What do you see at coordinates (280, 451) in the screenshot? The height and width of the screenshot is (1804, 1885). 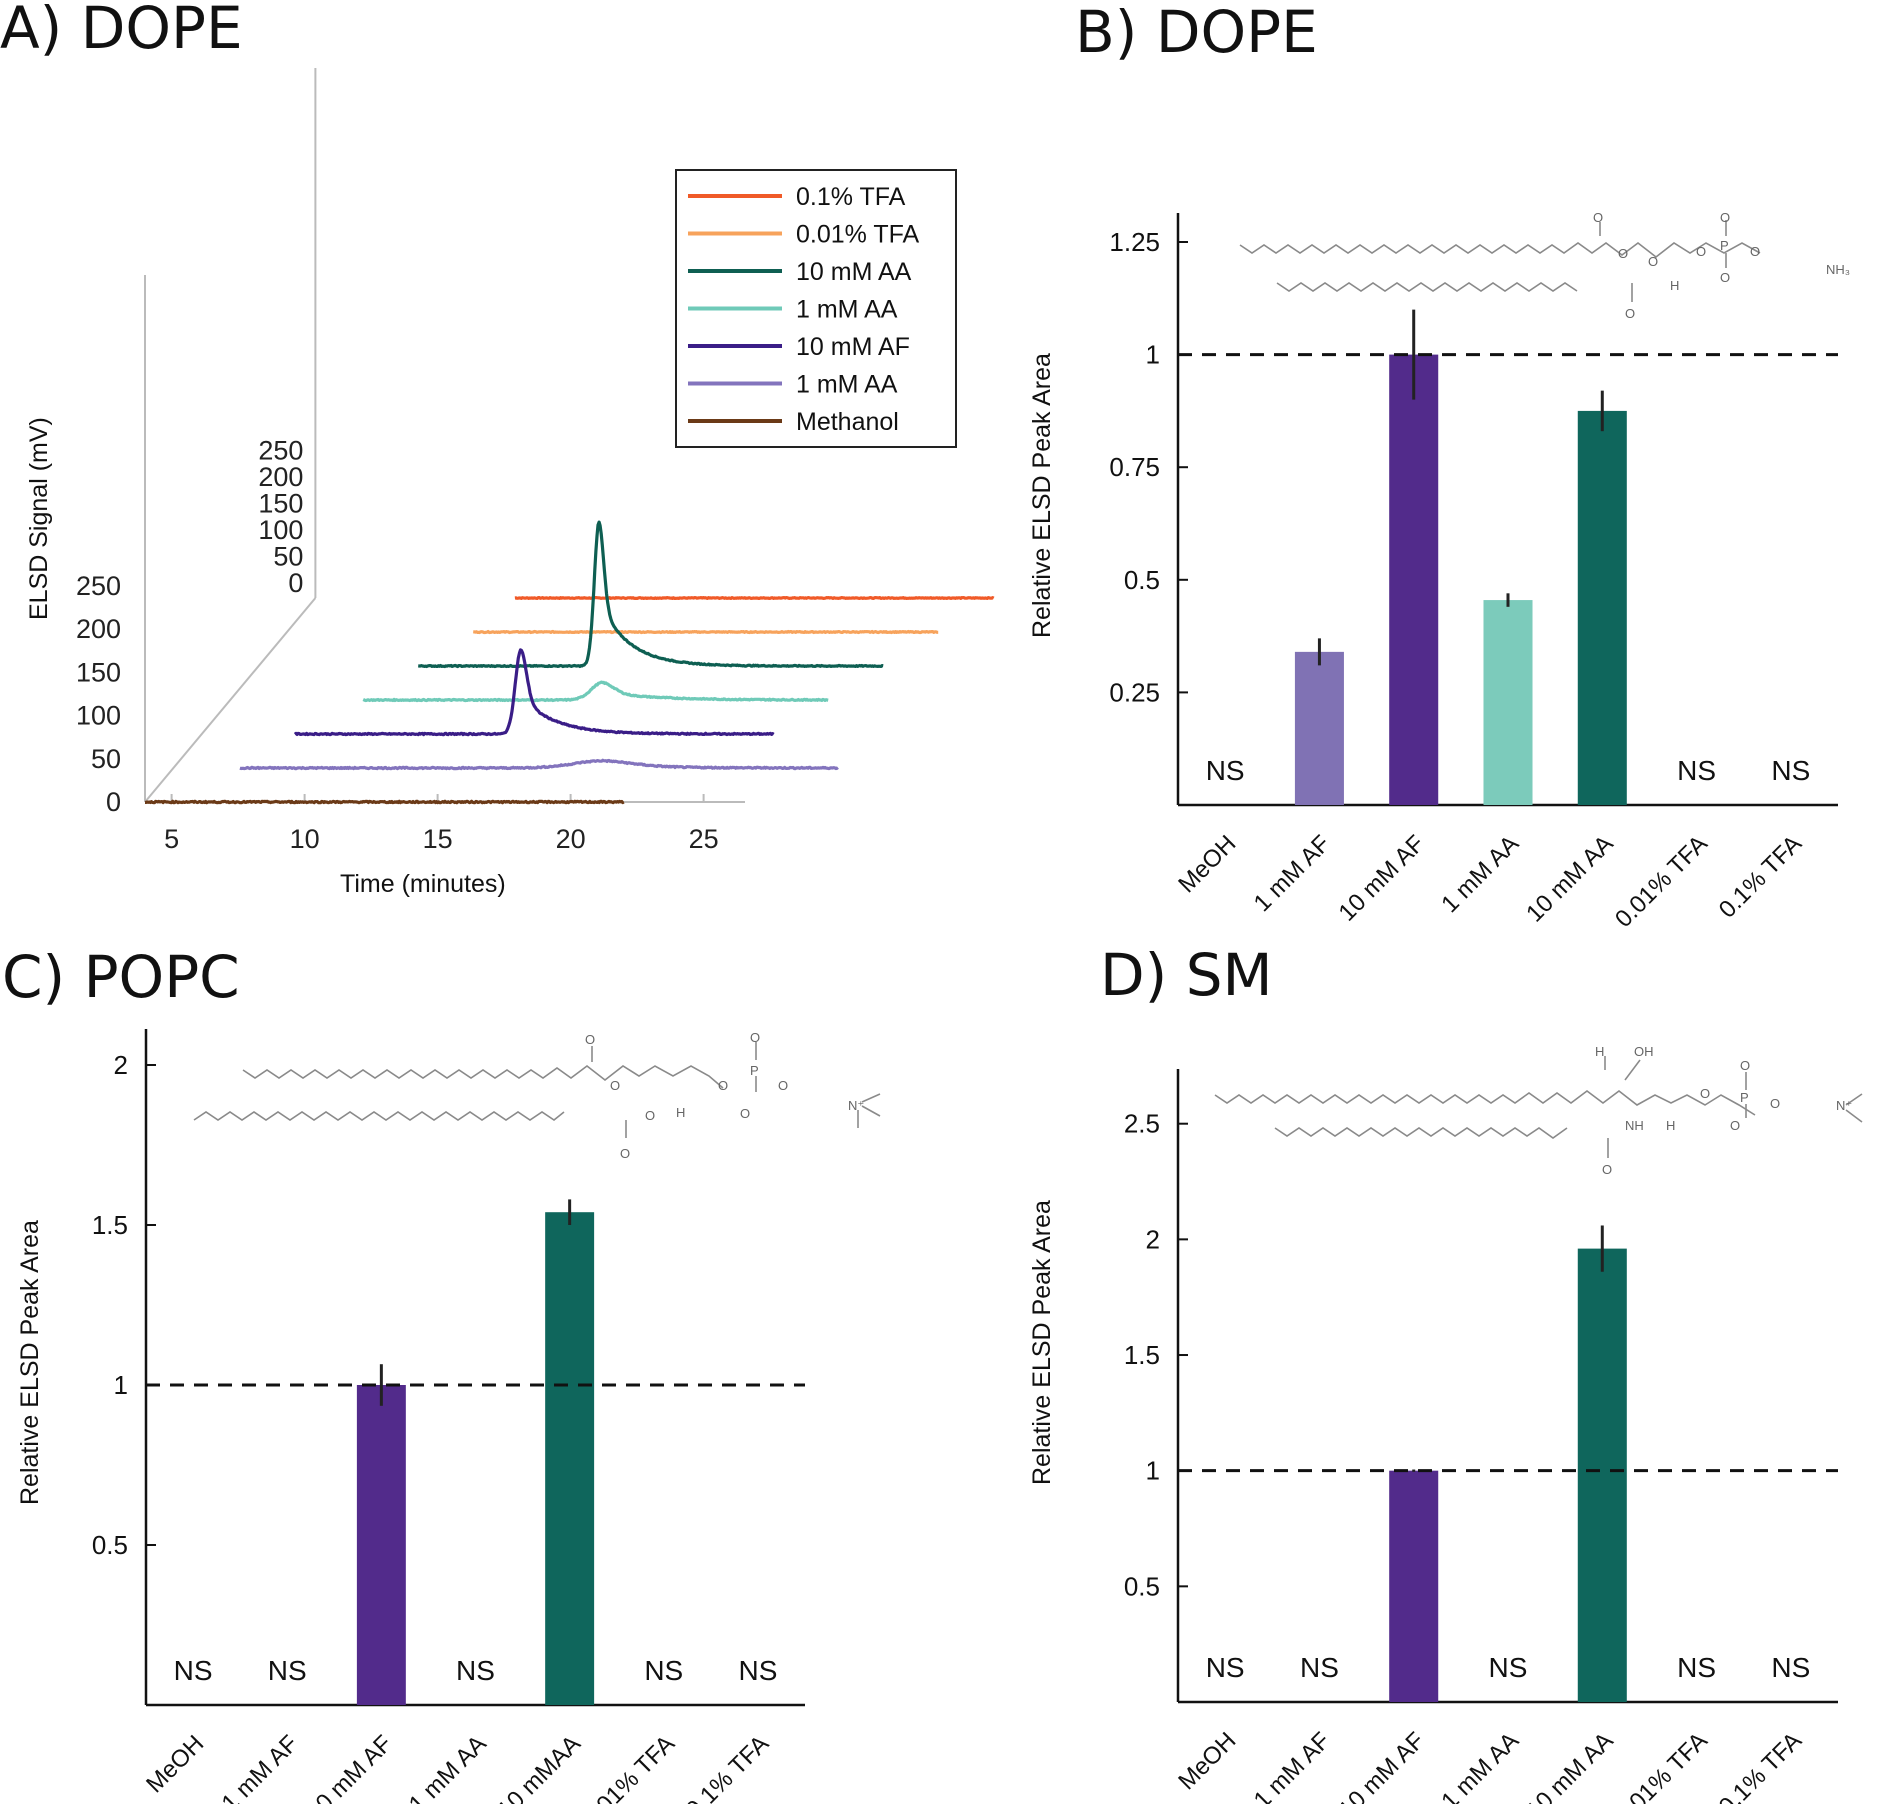 I see `a-back-y-tick-label: 250` at bounding box center [280, 451].